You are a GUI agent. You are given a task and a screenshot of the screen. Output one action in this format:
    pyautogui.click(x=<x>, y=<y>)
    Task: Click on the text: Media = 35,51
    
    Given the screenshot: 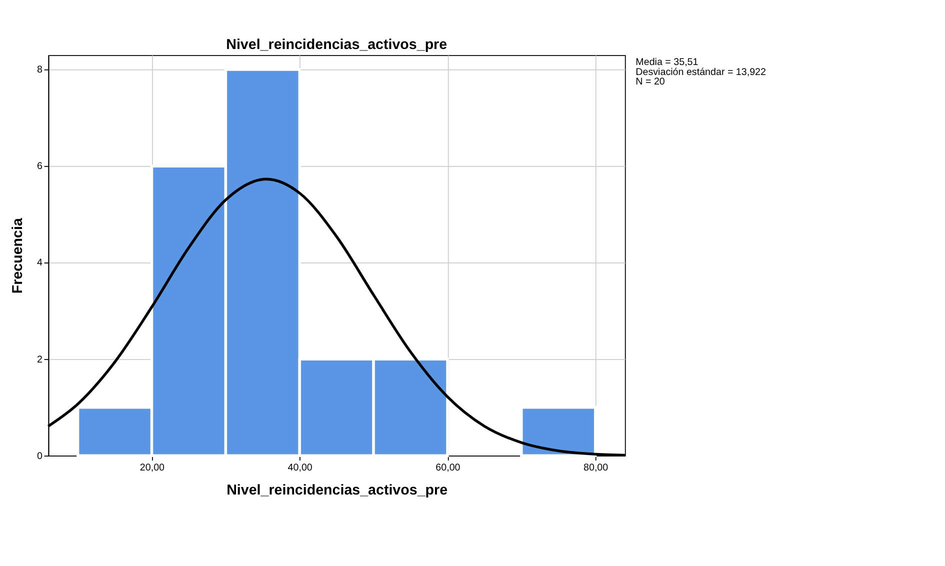 What is the action you would take?
    pyautogui.click(x=667, y=62)
    